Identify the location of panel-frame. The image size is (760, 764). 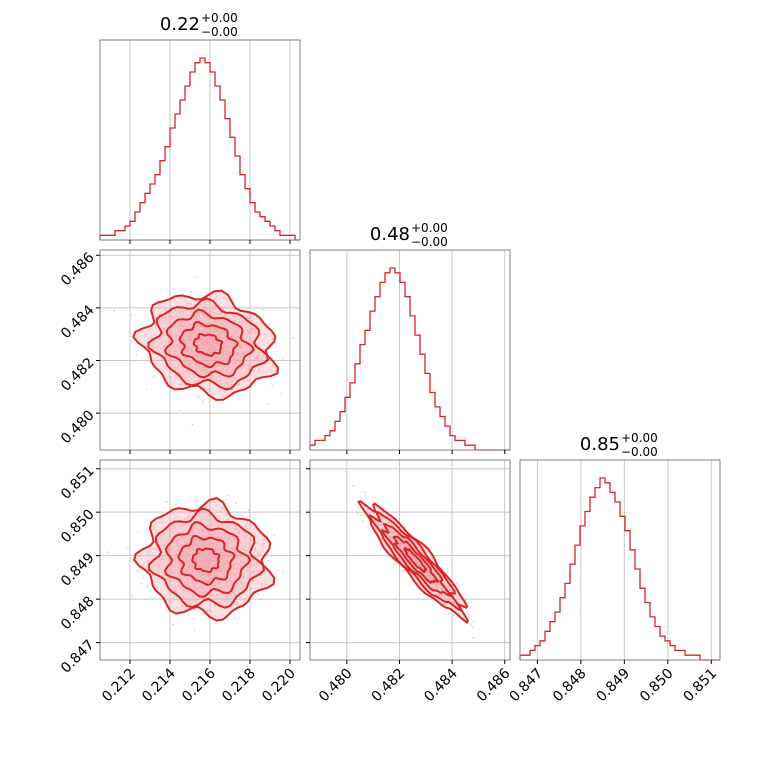
(200, 140).